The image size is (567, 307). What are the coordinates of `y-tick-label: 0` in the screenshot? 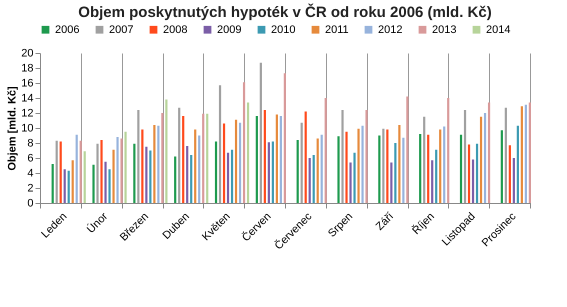 It's located at (30, 204).